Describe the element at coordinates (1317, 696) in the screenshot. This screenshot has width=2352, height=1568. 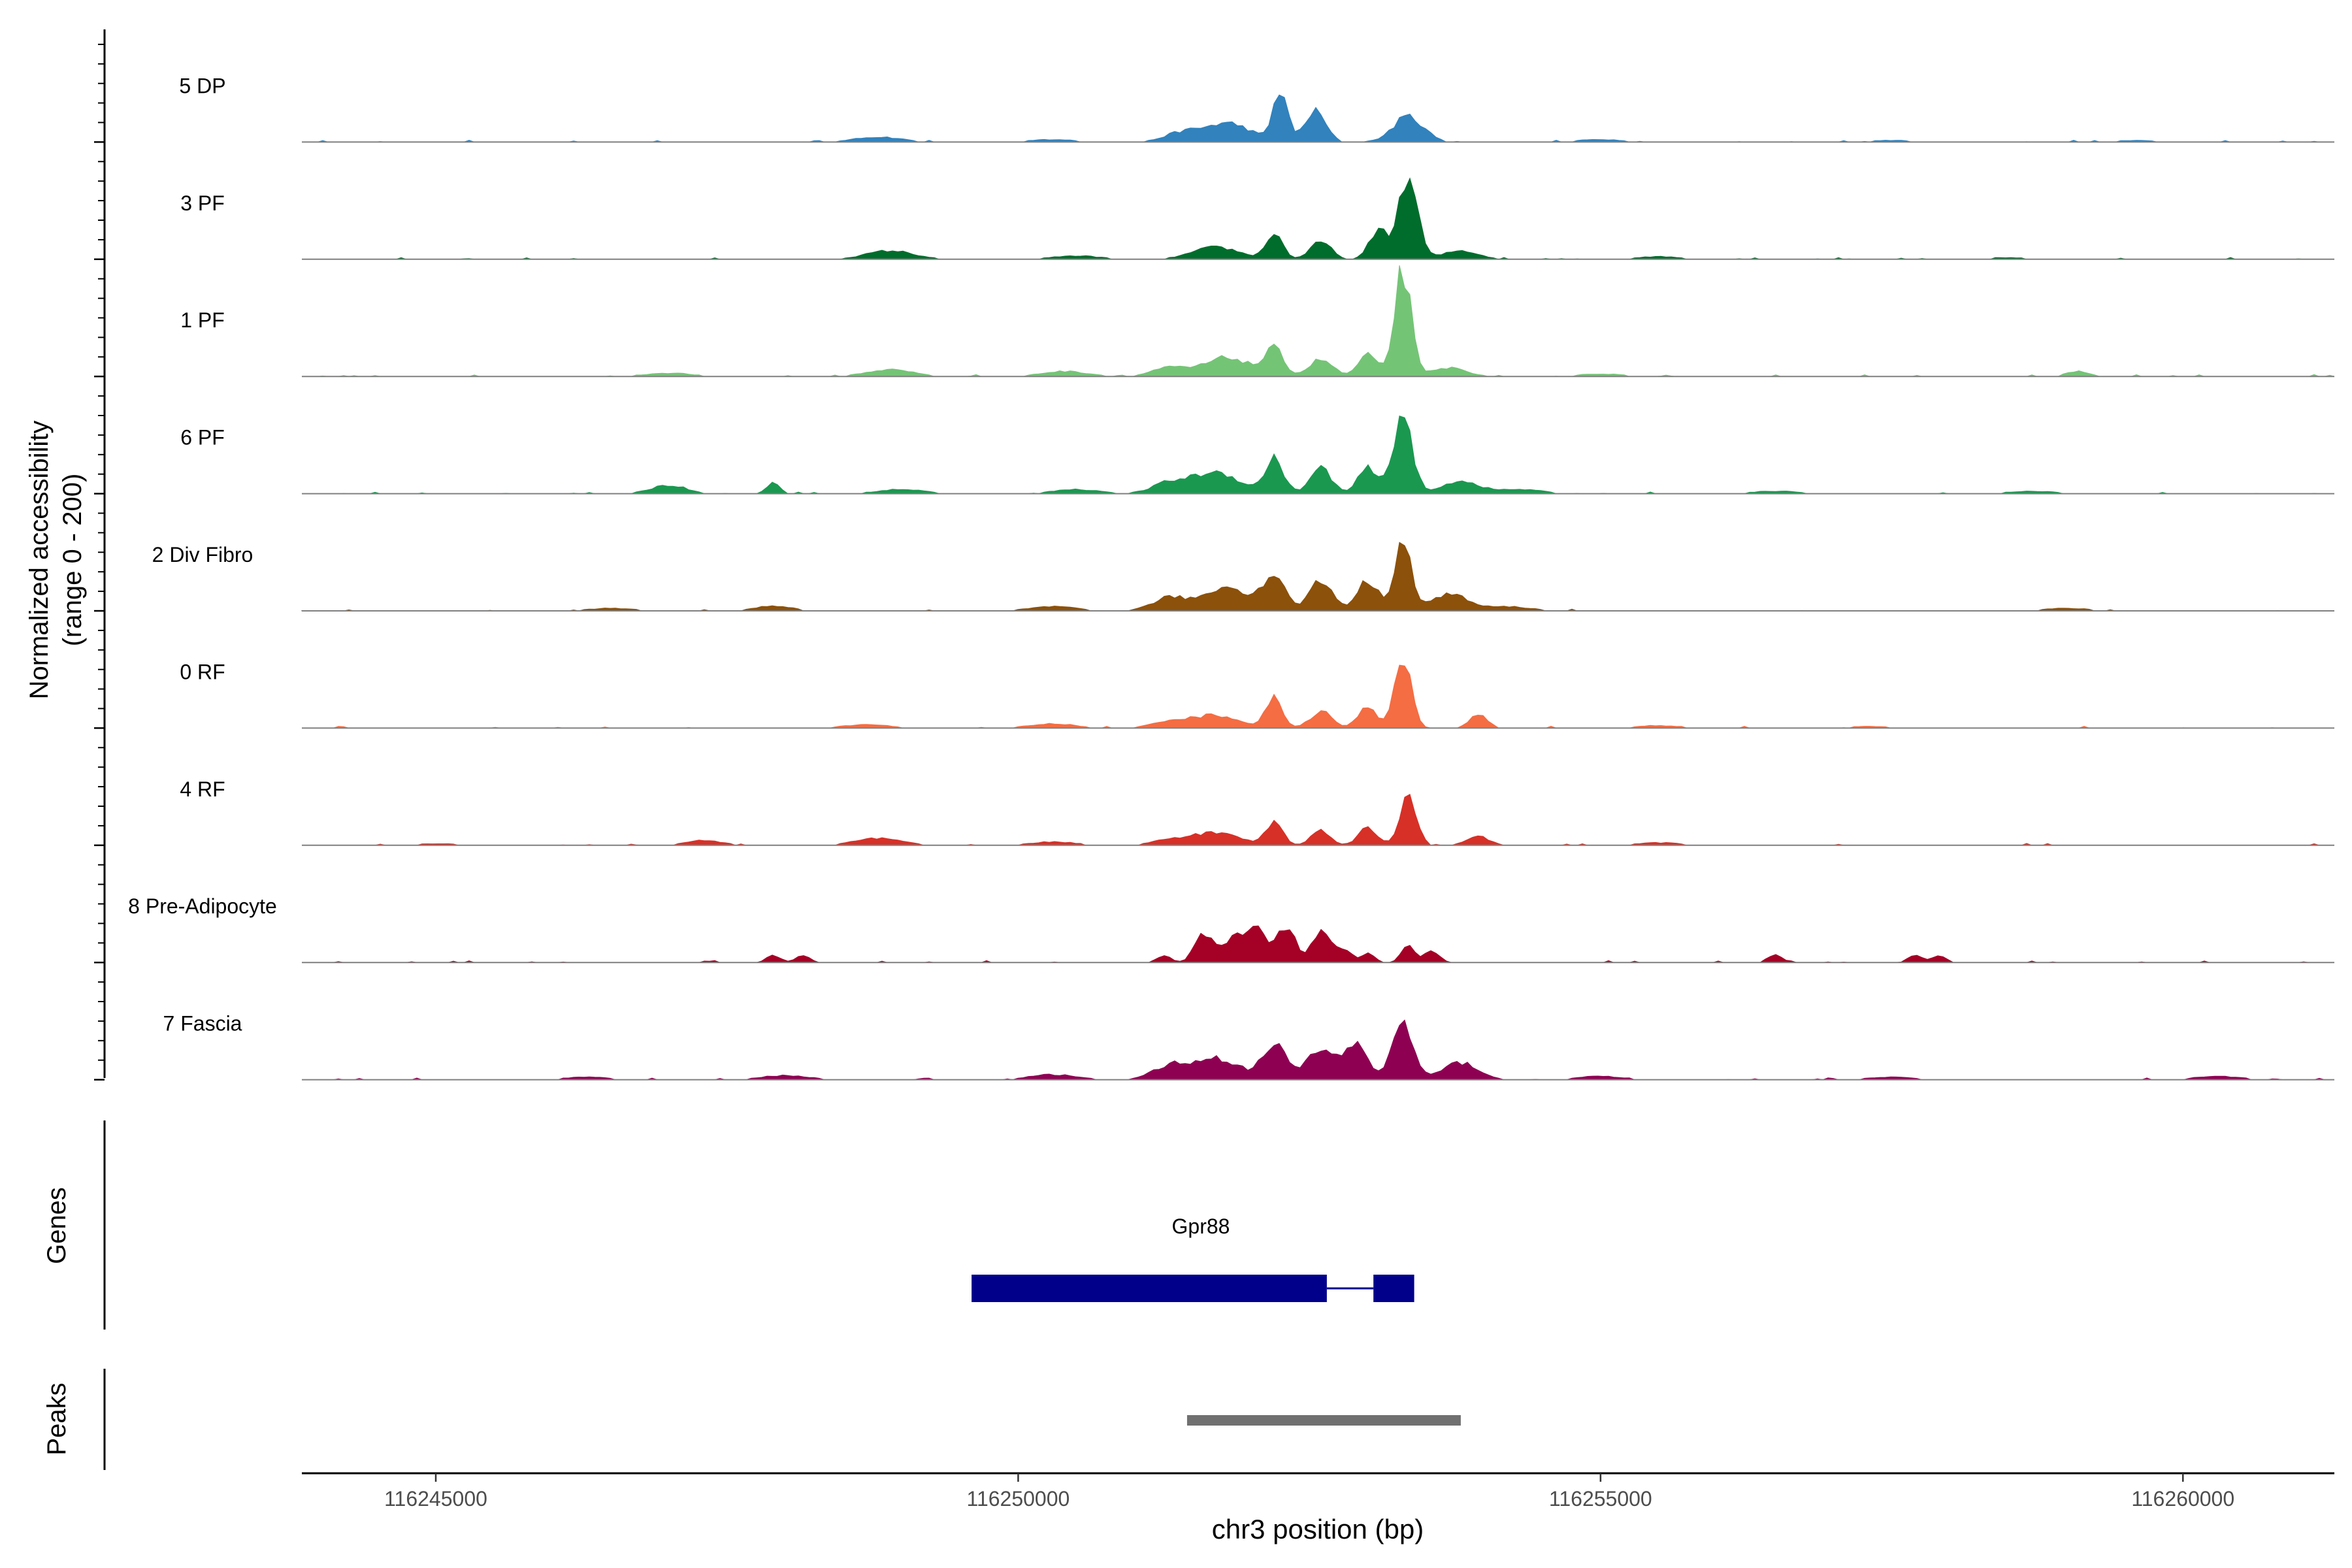
I see `coverage-area-0-rf` at that location.